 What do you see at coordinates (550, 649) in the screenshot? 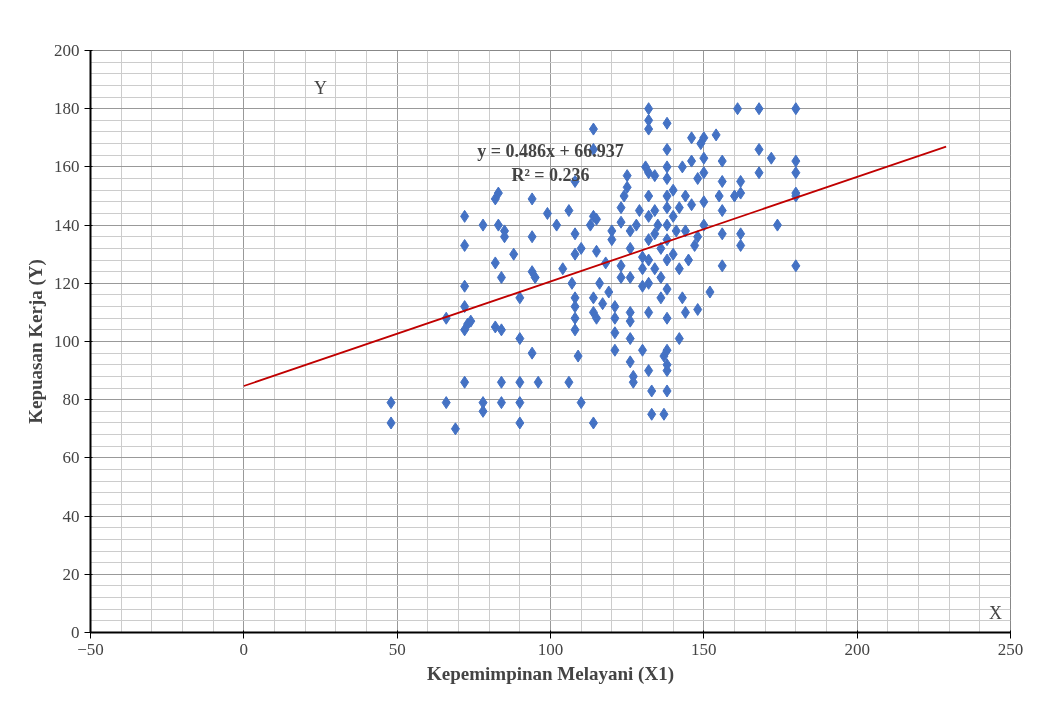
I see `x-tick-label: 100` at bounding box center [550, 649].